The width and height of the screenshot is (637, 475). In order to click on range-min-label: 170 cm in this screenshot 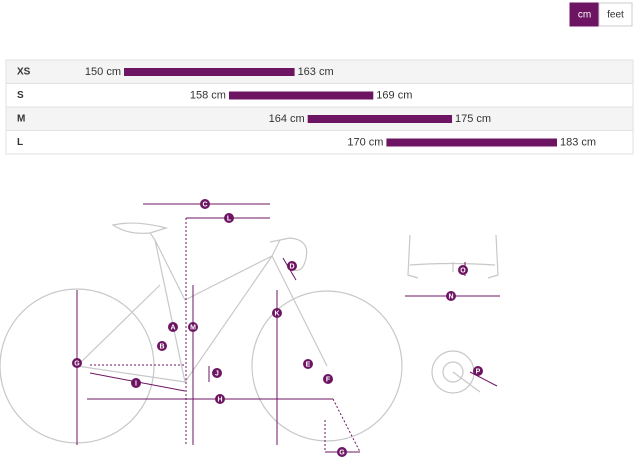, I will do `click(365, 142)`.